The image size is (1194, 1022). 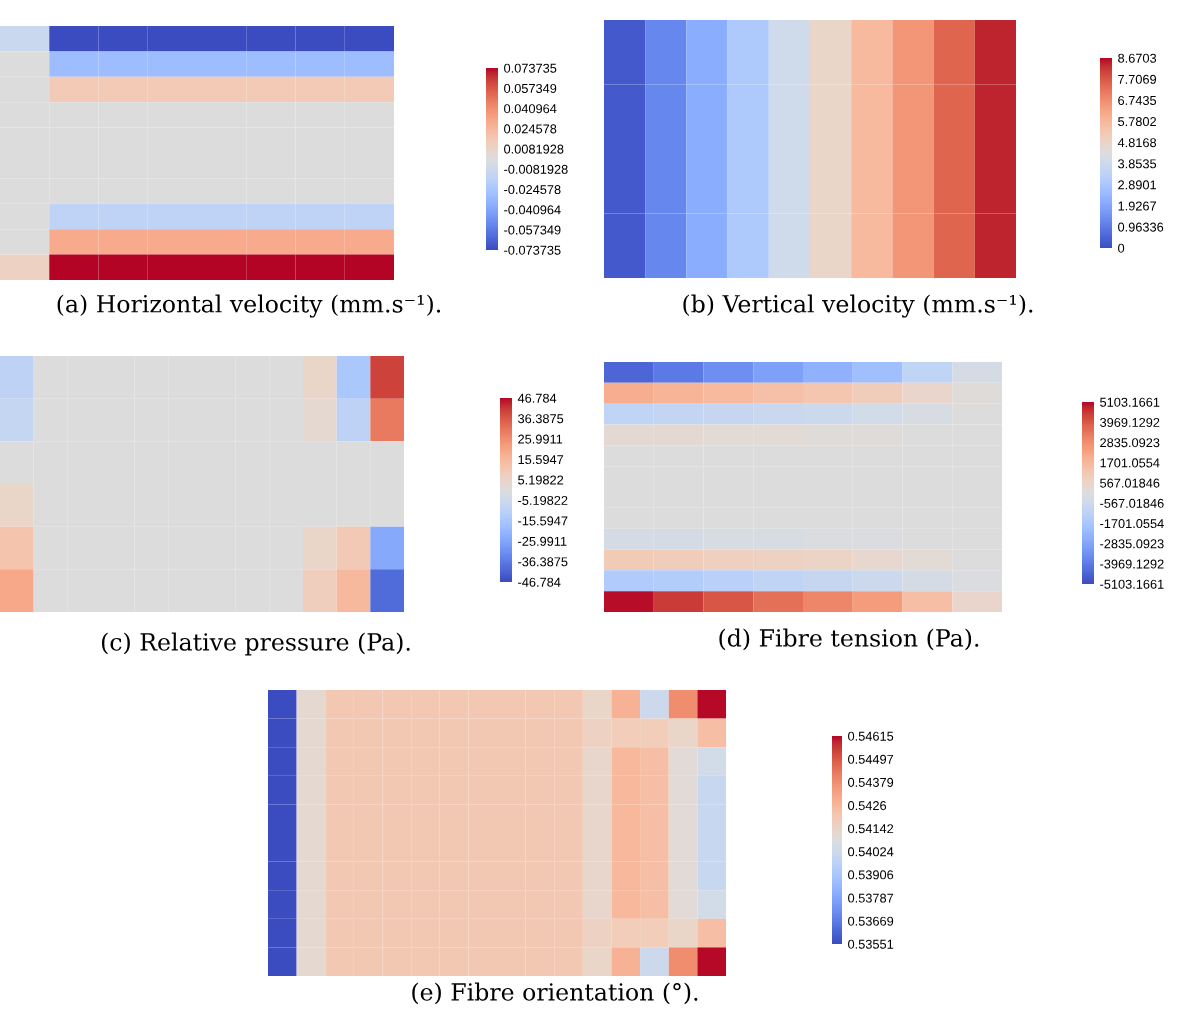 What do you see at coordinates (255, 644) in the screenshot?
I see `text: (c) Relative pressure (Pa).` at bounding box center [255, 644].